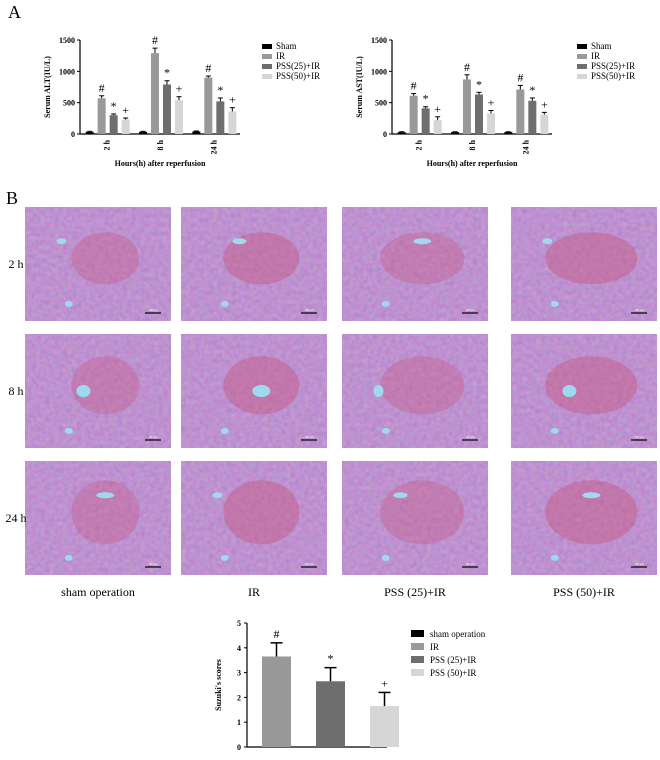 This screenshot has width=660, height=760. I want to click on suzuki-y-tick-label: 2, so click(239, 697).